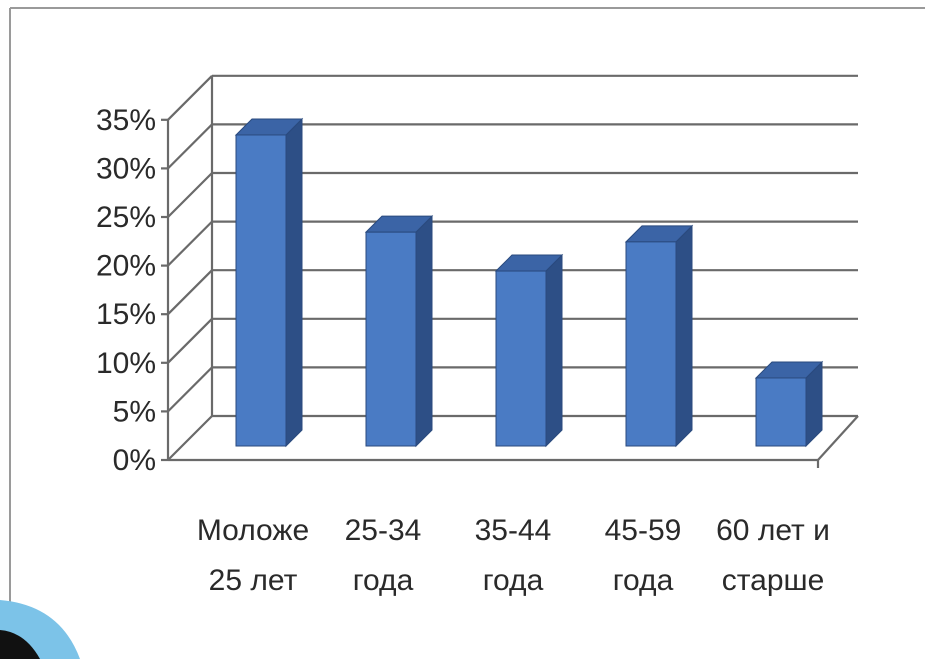 The height and width of the screenshot is (659, 925). I want to click on floor-right-edge, so click(838, 438).